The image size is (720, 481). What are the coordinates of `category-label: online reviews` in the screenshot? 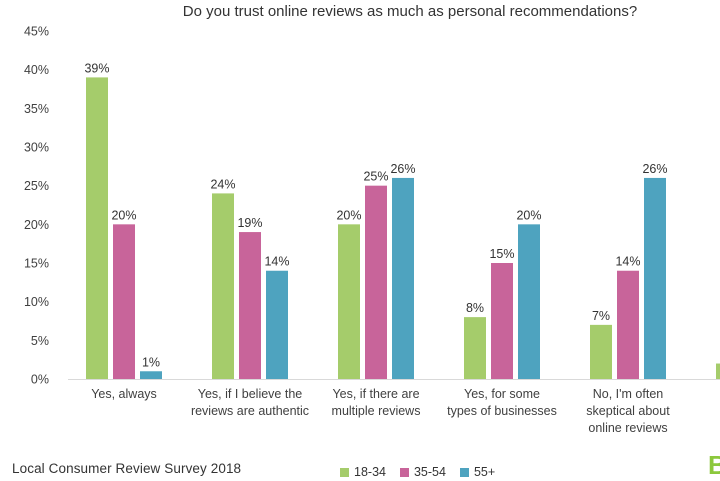 It's located at (627, 428).